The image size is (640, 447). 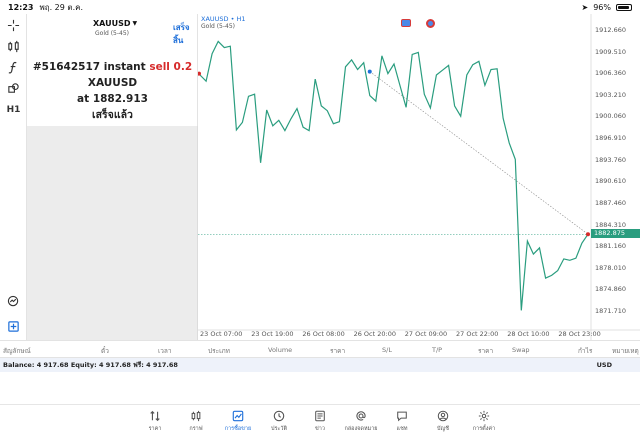 I want to click on price-tick-label: 1881.160, so click(x=611, y=246).